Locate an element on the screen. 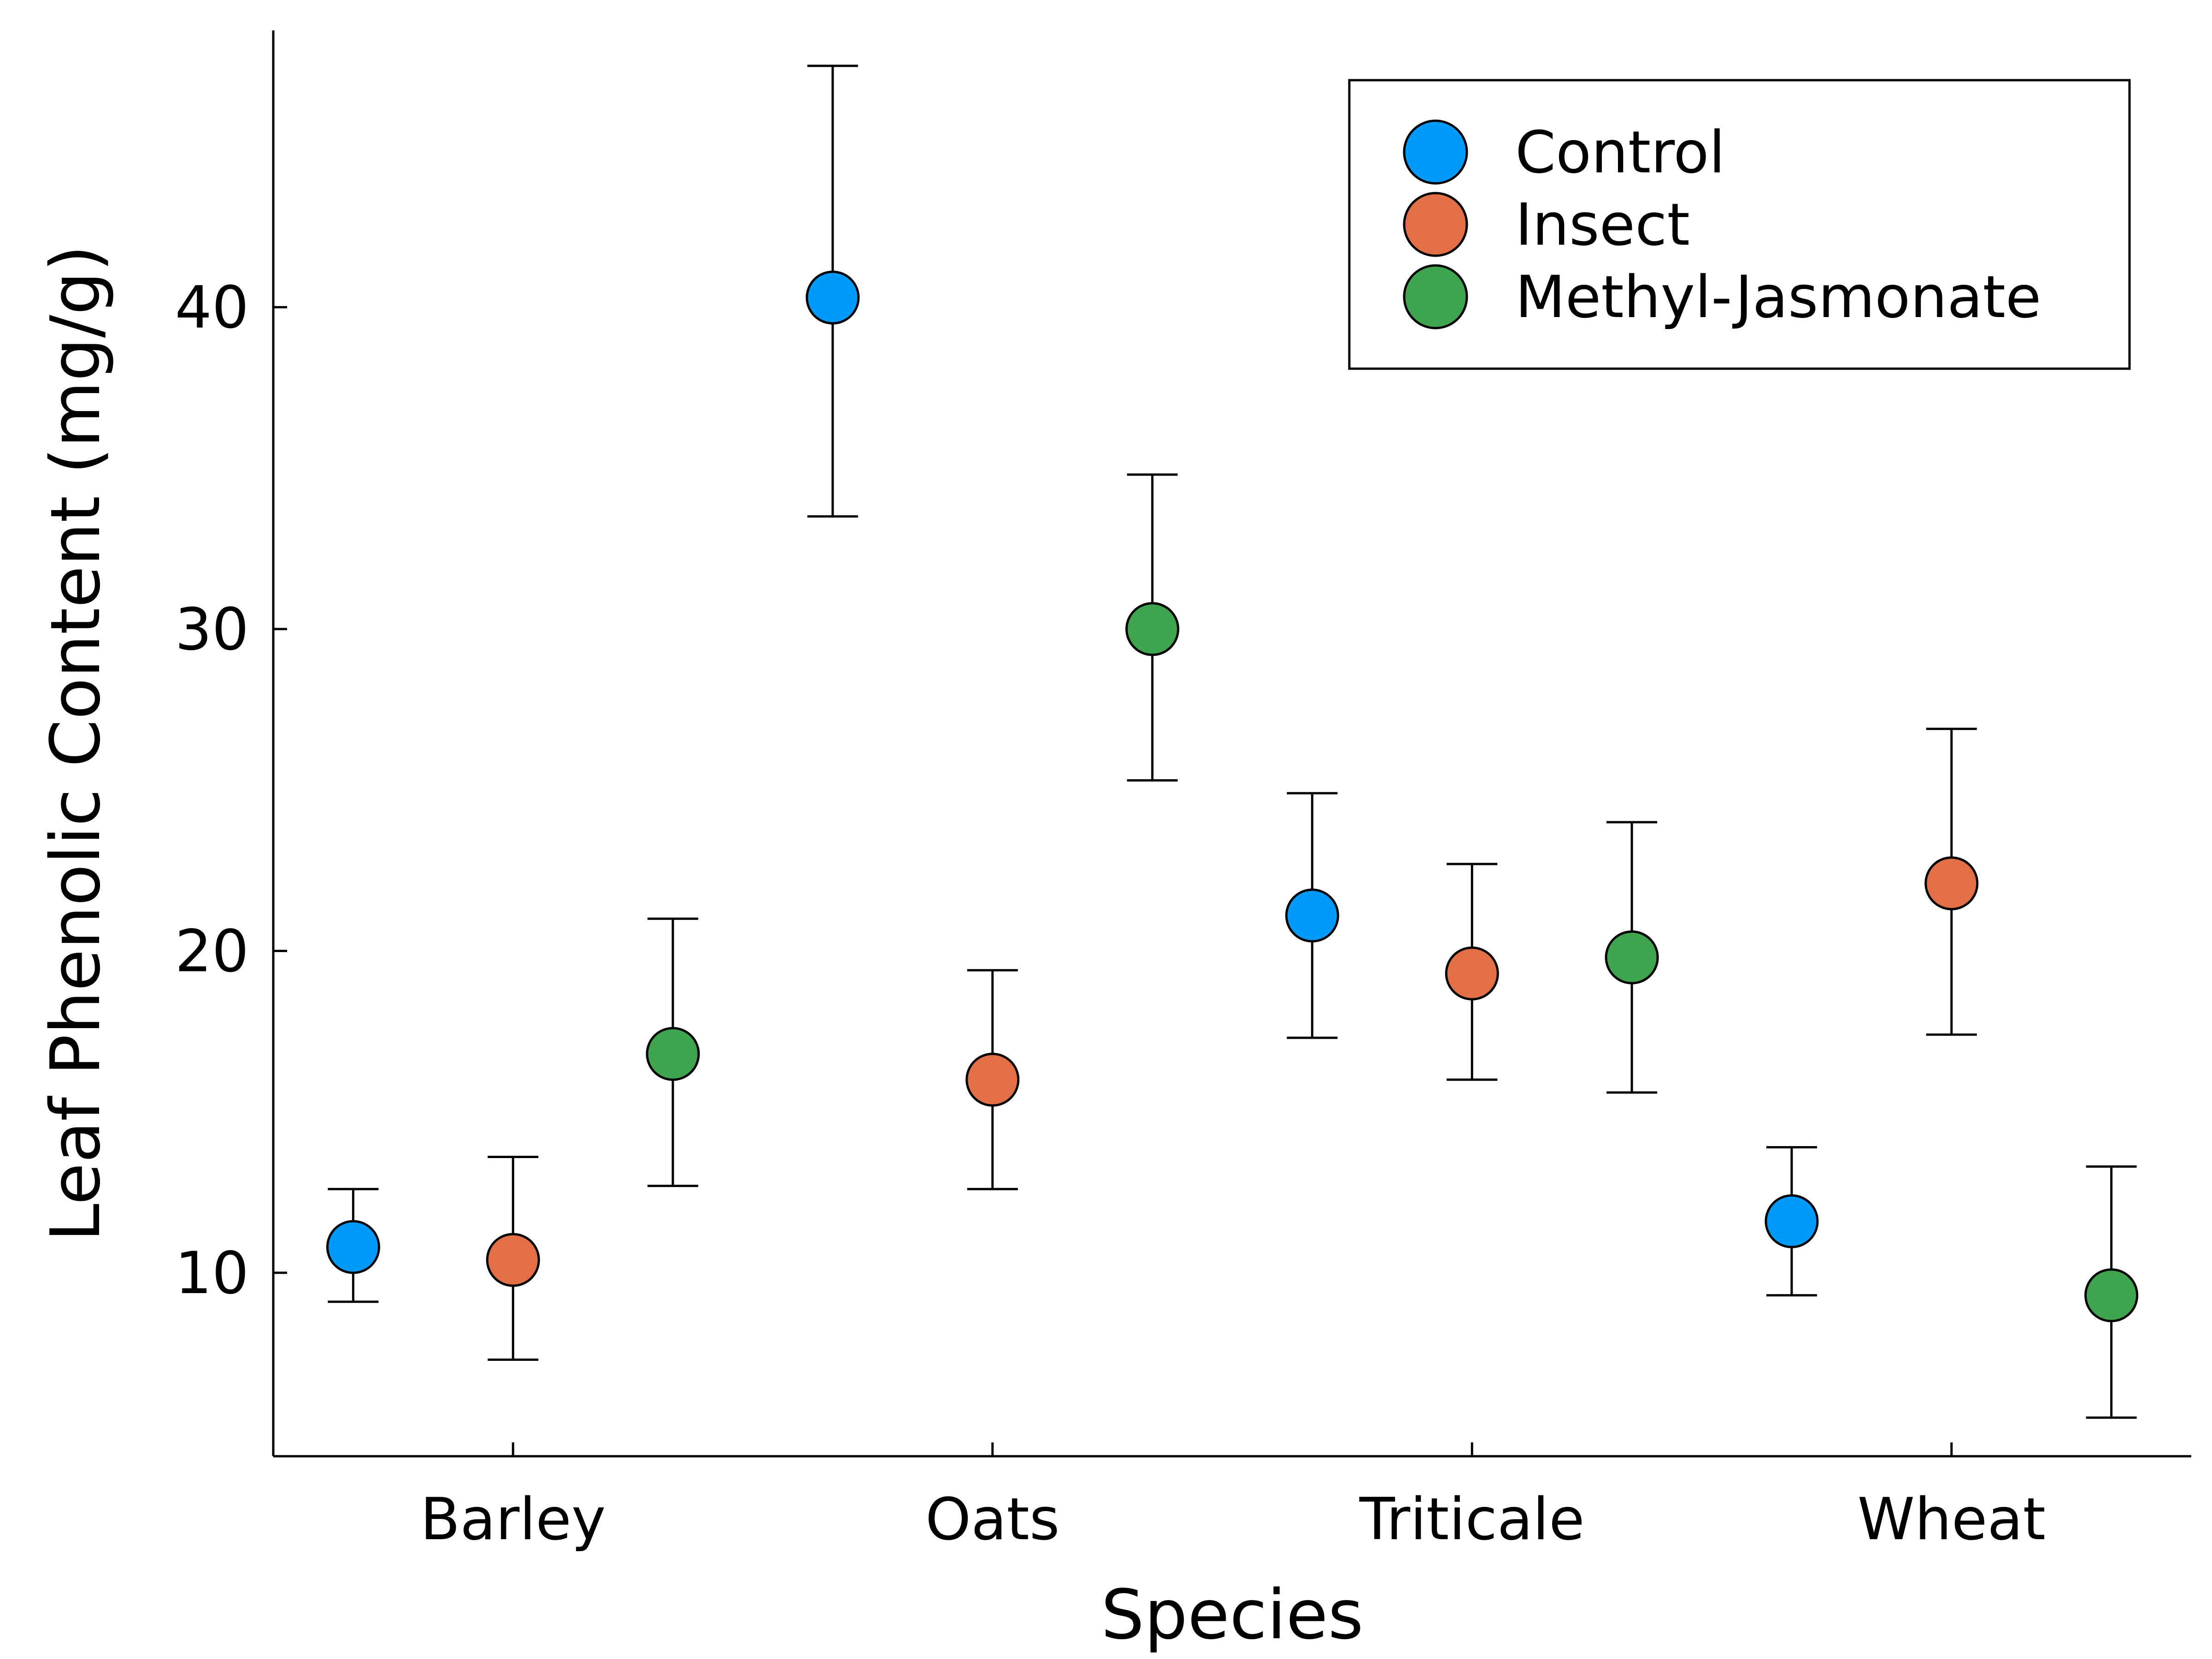  point-control-triticale is located at coordinates (1312, 915).